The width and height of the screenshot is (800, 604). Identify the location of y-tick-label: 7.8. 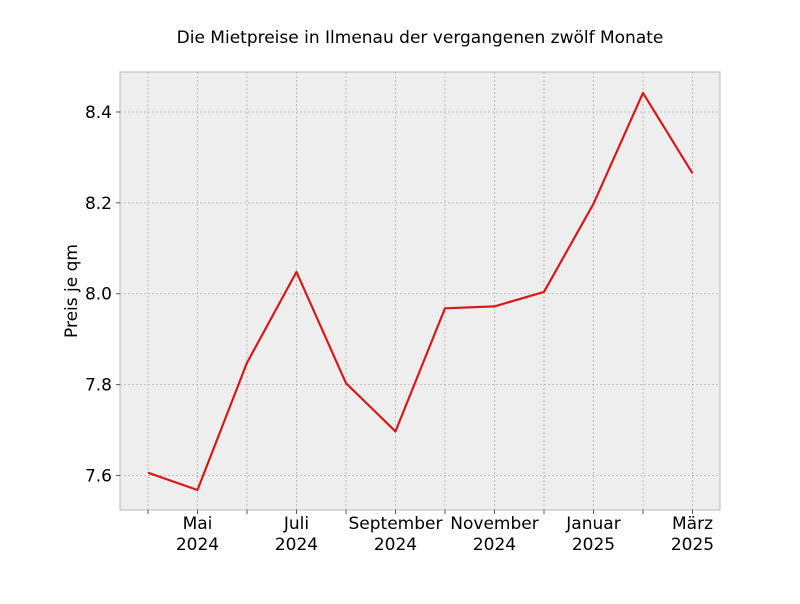
(98, 386).